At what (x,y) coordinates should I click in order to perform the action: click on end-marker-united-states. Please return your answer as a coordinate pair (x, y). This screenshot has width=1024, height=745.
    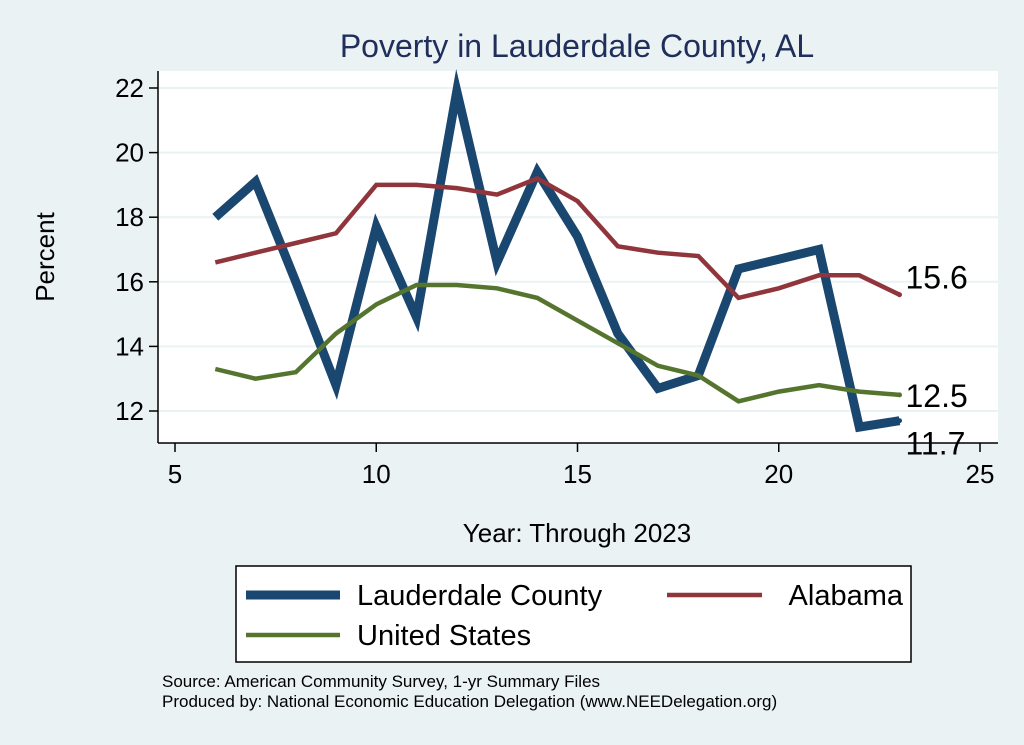
    Looking at the image, I should click on (899, 395).